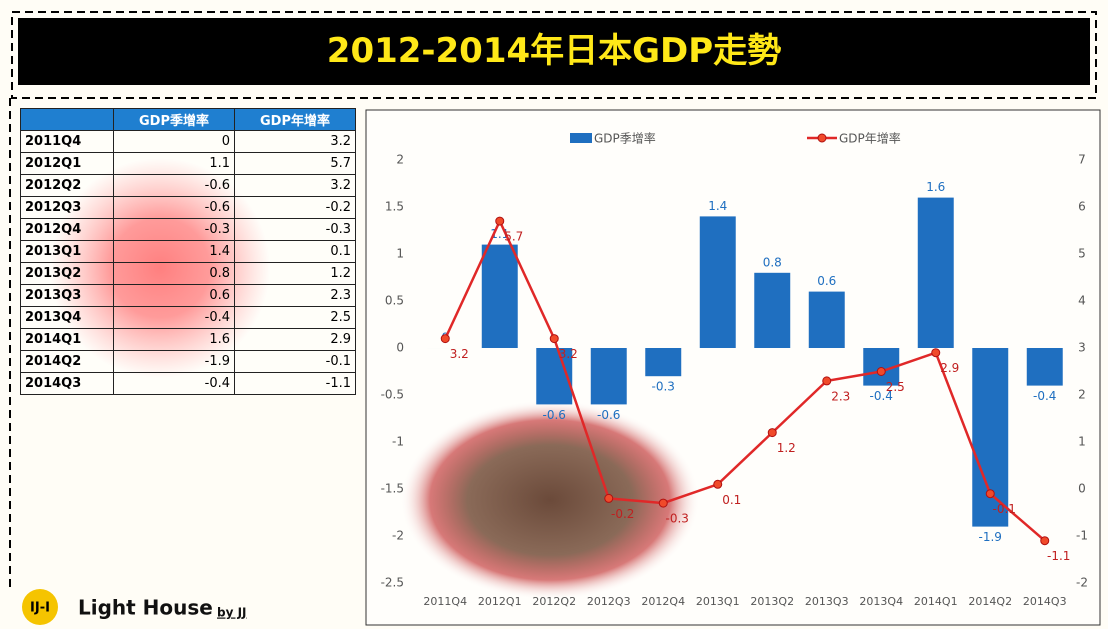  What do you see at coordinates (936, 601) in the screenshot?
I see `x-tick-label: 2014Q1` at bounding box center [936, 601].